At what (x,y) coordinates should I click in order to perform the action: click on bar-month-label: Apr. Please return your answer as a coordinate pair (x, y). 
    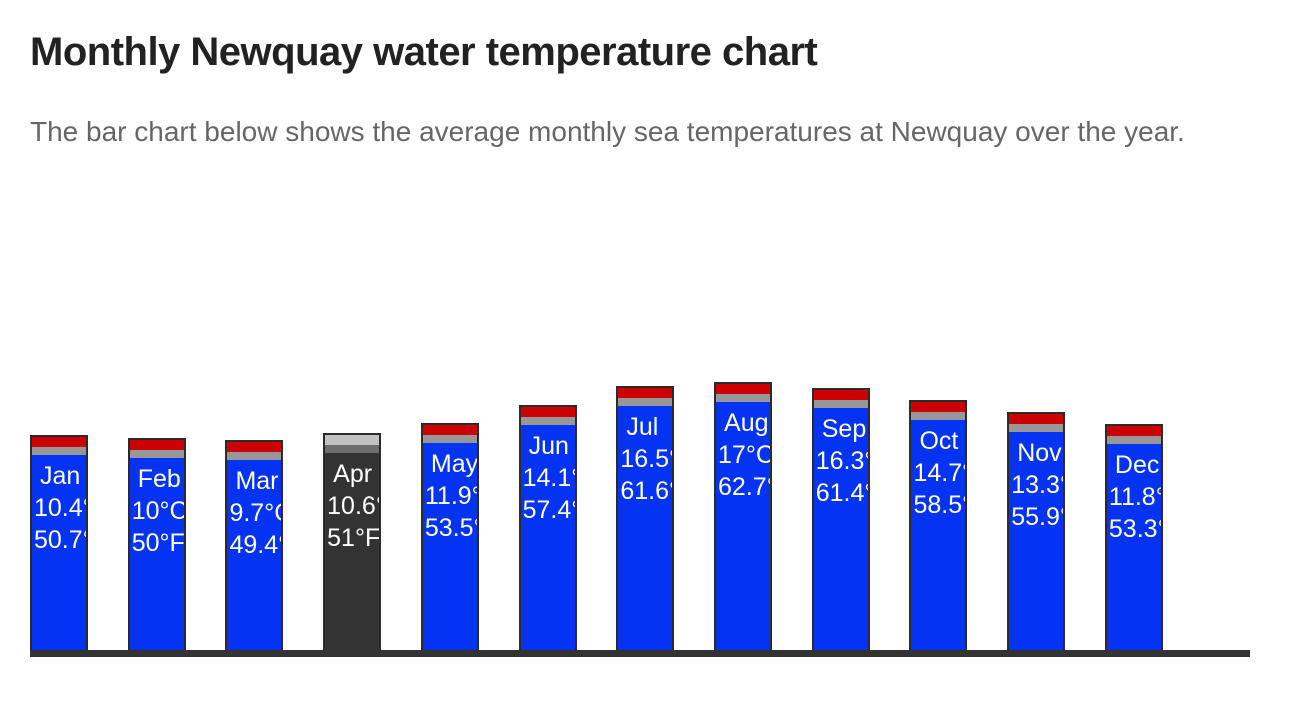
    Looking at the image, I should click on (353, 474).